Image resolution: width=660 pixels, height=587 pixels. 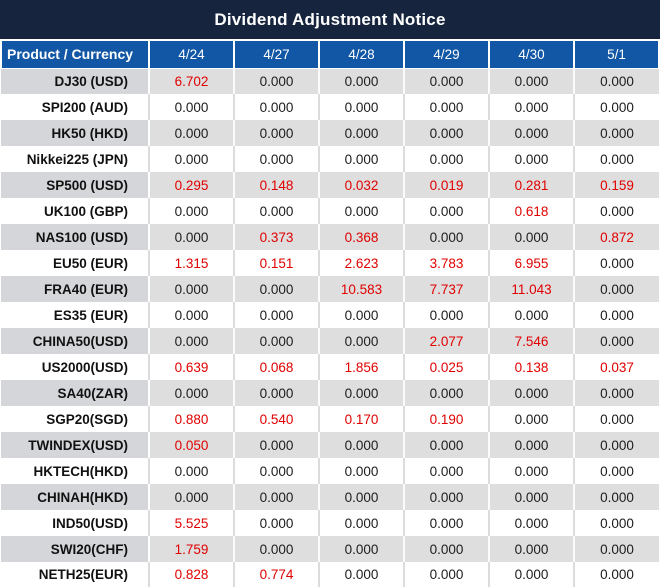 What do you see at coordinates (531, 289) in the screenshot?
I see `value-cell: 11.043` at bounding box center [531, 289].